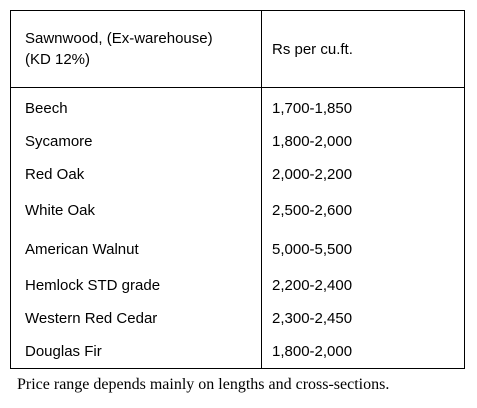  Describe the element at coordinates (312, 108) in the screenshot. I see `price-cell: 1,700-1,850` at that location.